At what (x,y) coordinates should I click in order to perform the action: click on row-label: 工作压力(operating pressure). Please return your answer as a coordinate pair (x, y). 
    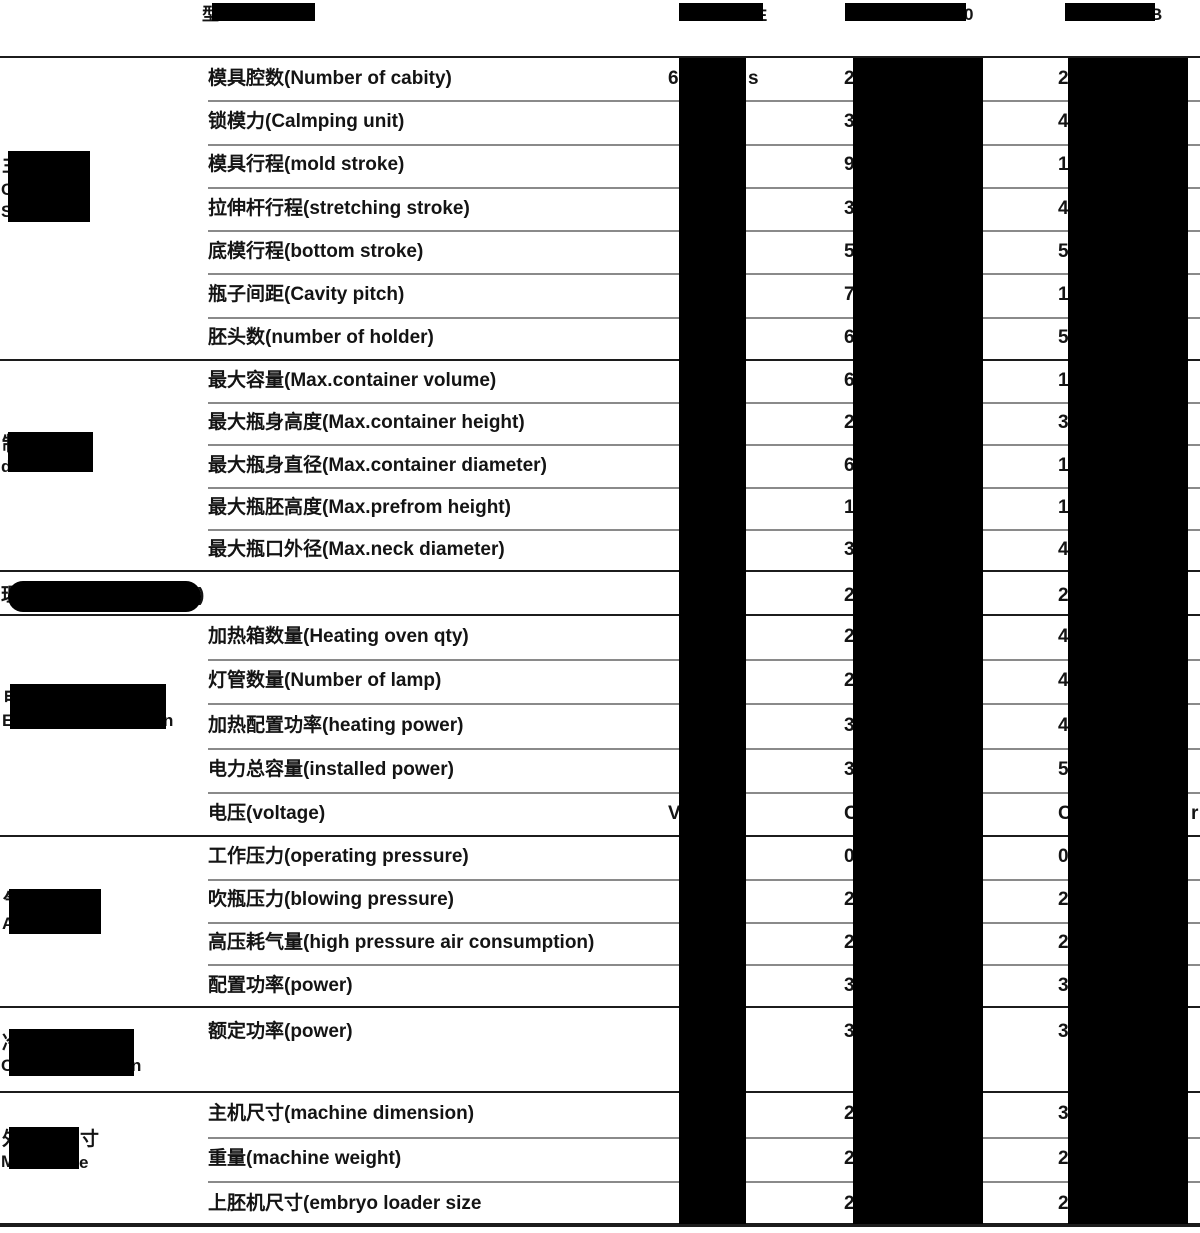
    Looking at the image, I should click on (338, 856).